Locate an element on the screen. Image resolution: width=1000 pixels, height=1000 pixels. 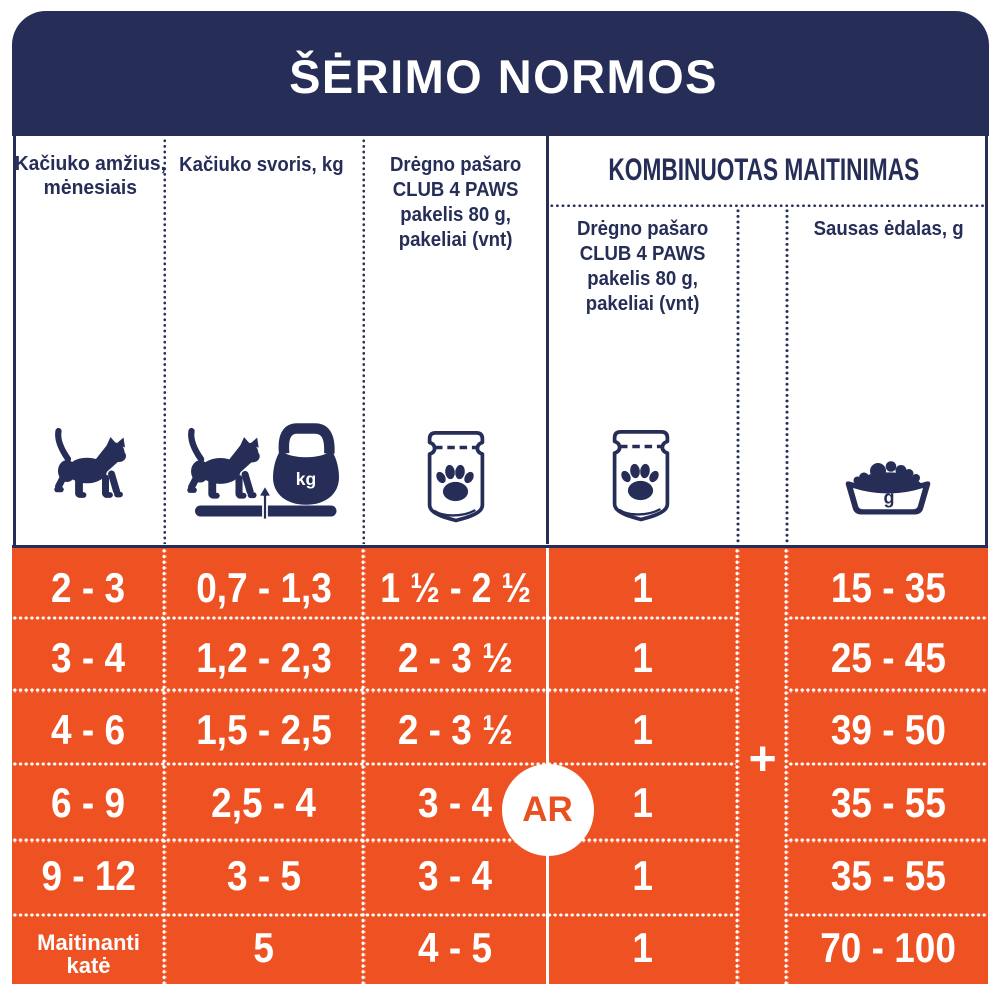
svg-text: kg is located at coordinates (306, 479).